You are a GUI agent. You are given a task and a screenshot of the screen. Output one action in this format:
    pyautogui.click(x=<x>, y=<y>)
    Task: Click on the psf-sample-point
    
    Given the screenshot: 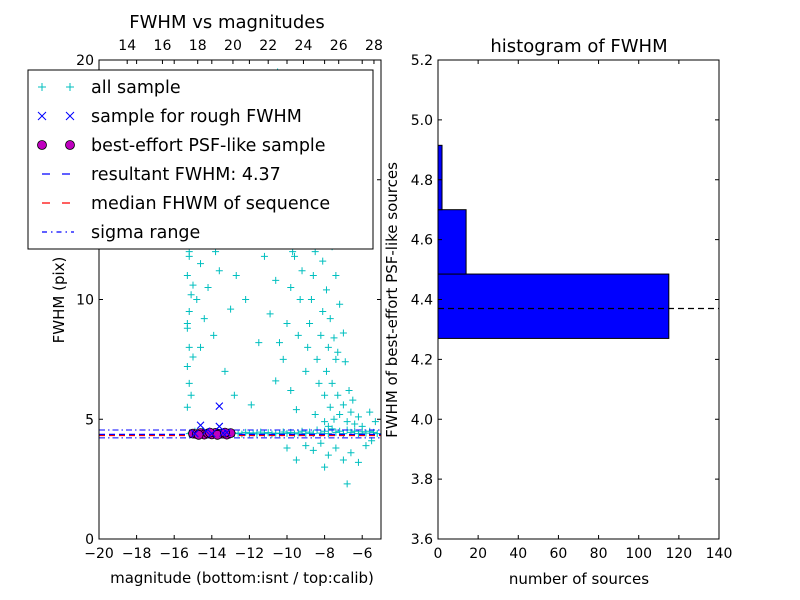 What is the action you would take?
    pyautogui.click(x=225, y=432)
    